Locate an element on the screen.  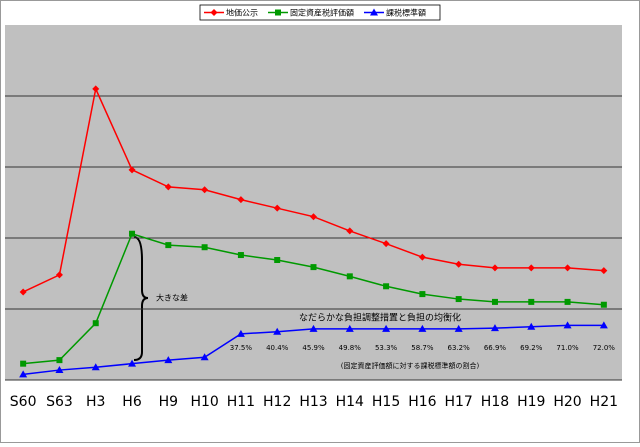
x-tick-label: S63 is located at coordinates (59, 402).